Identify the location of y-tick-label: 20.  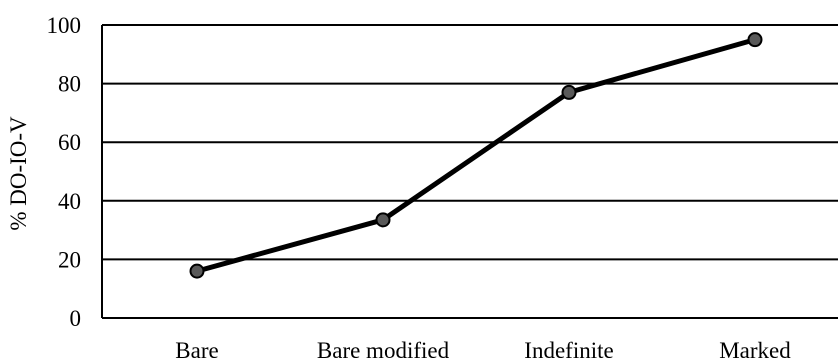
(69, 259).